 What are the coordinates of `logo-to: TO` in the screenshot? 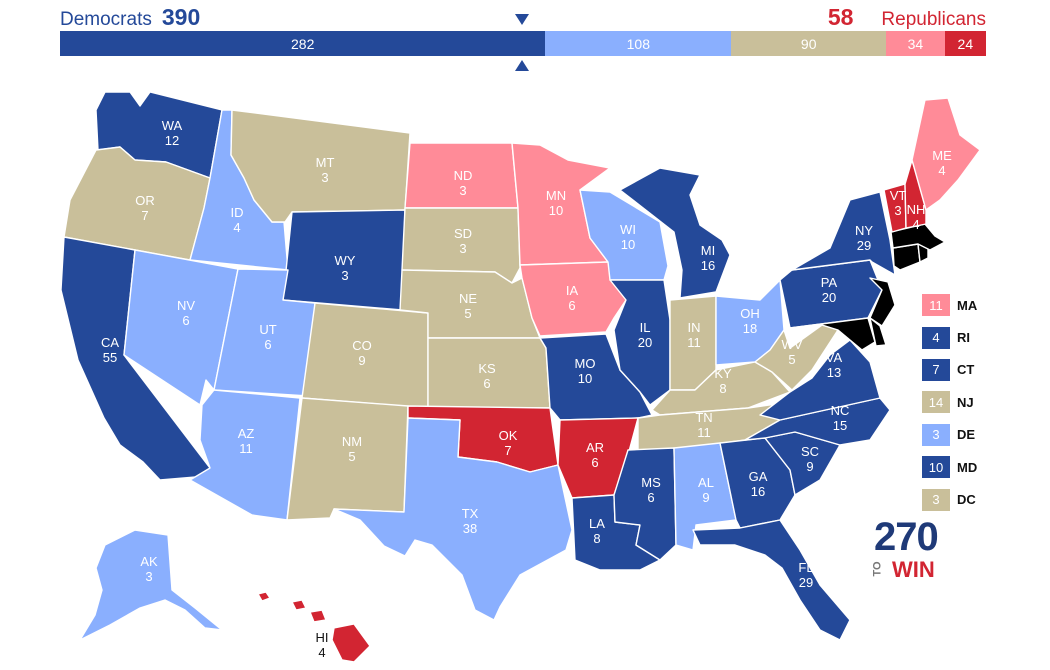 It's located at (877, 569).